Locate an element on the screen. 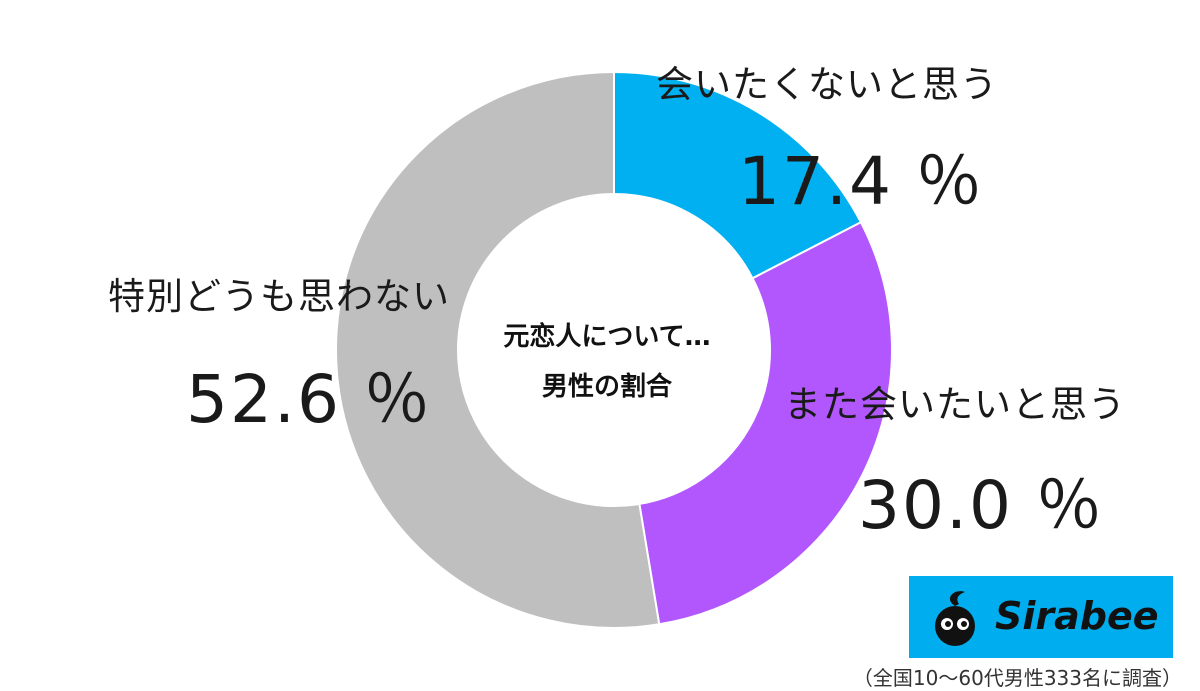 Image resolution: width=1200 pixels, height=691 pixels. slice-label-no-particular-feelings: 特別どうも思わない is located at coordinates (279, 296).